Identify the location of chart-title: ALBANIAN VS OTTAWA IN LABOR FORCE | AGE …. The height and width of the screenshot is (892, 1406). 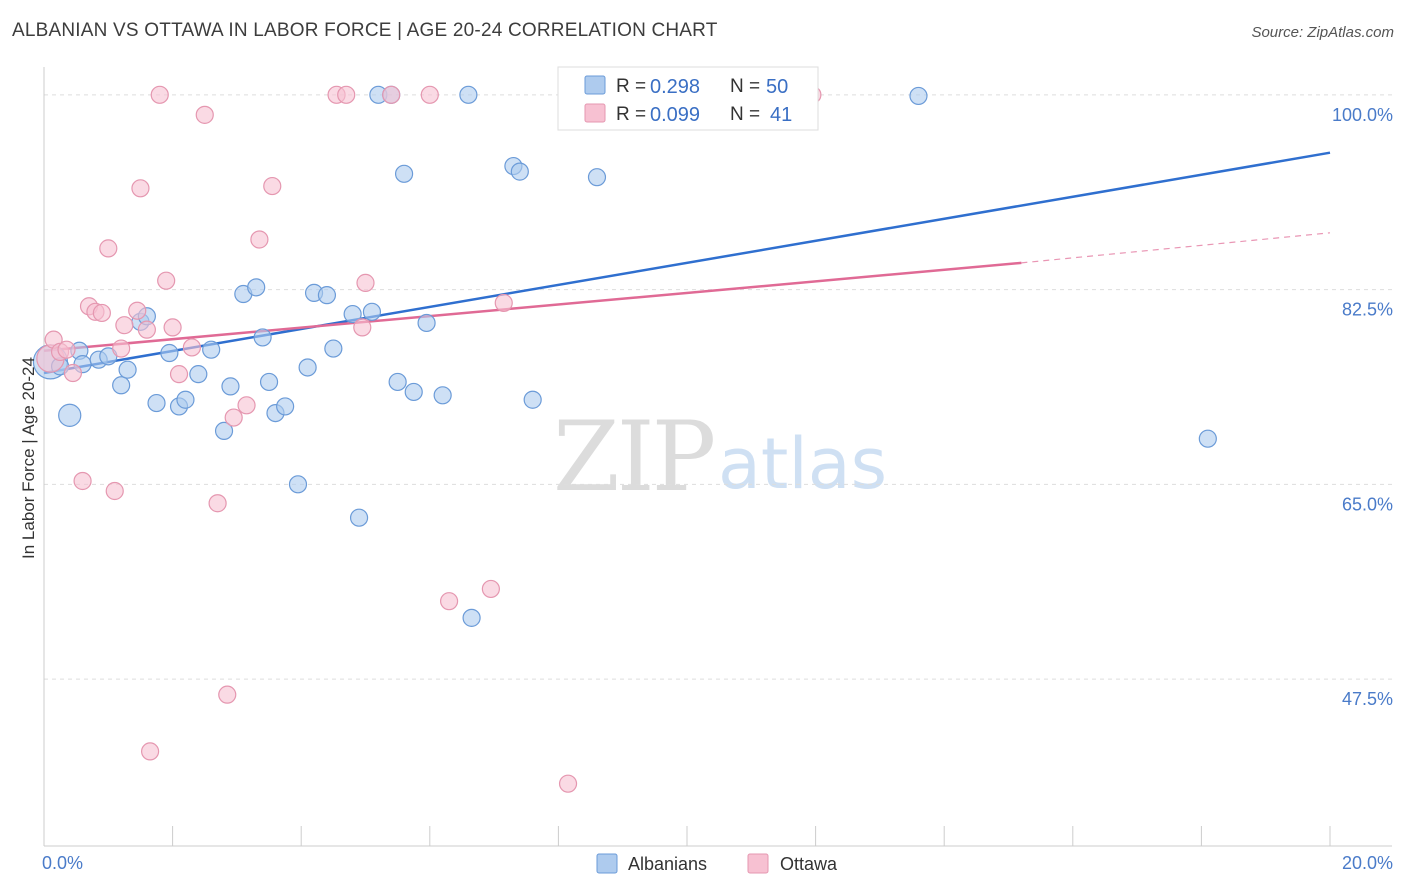
(365, 30).